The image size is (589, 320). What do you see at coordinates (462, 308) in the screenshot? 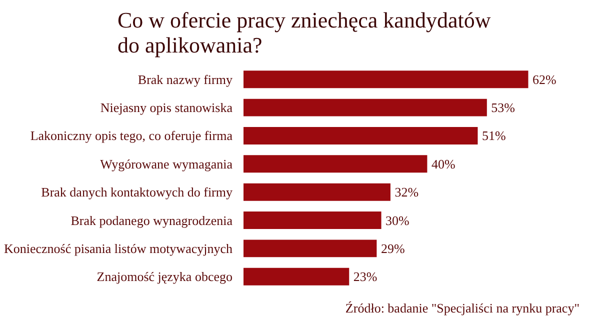
I see `text: Źródło: badanie "Specjaliści na rynku pracy"` at bounding box center [462, 308].